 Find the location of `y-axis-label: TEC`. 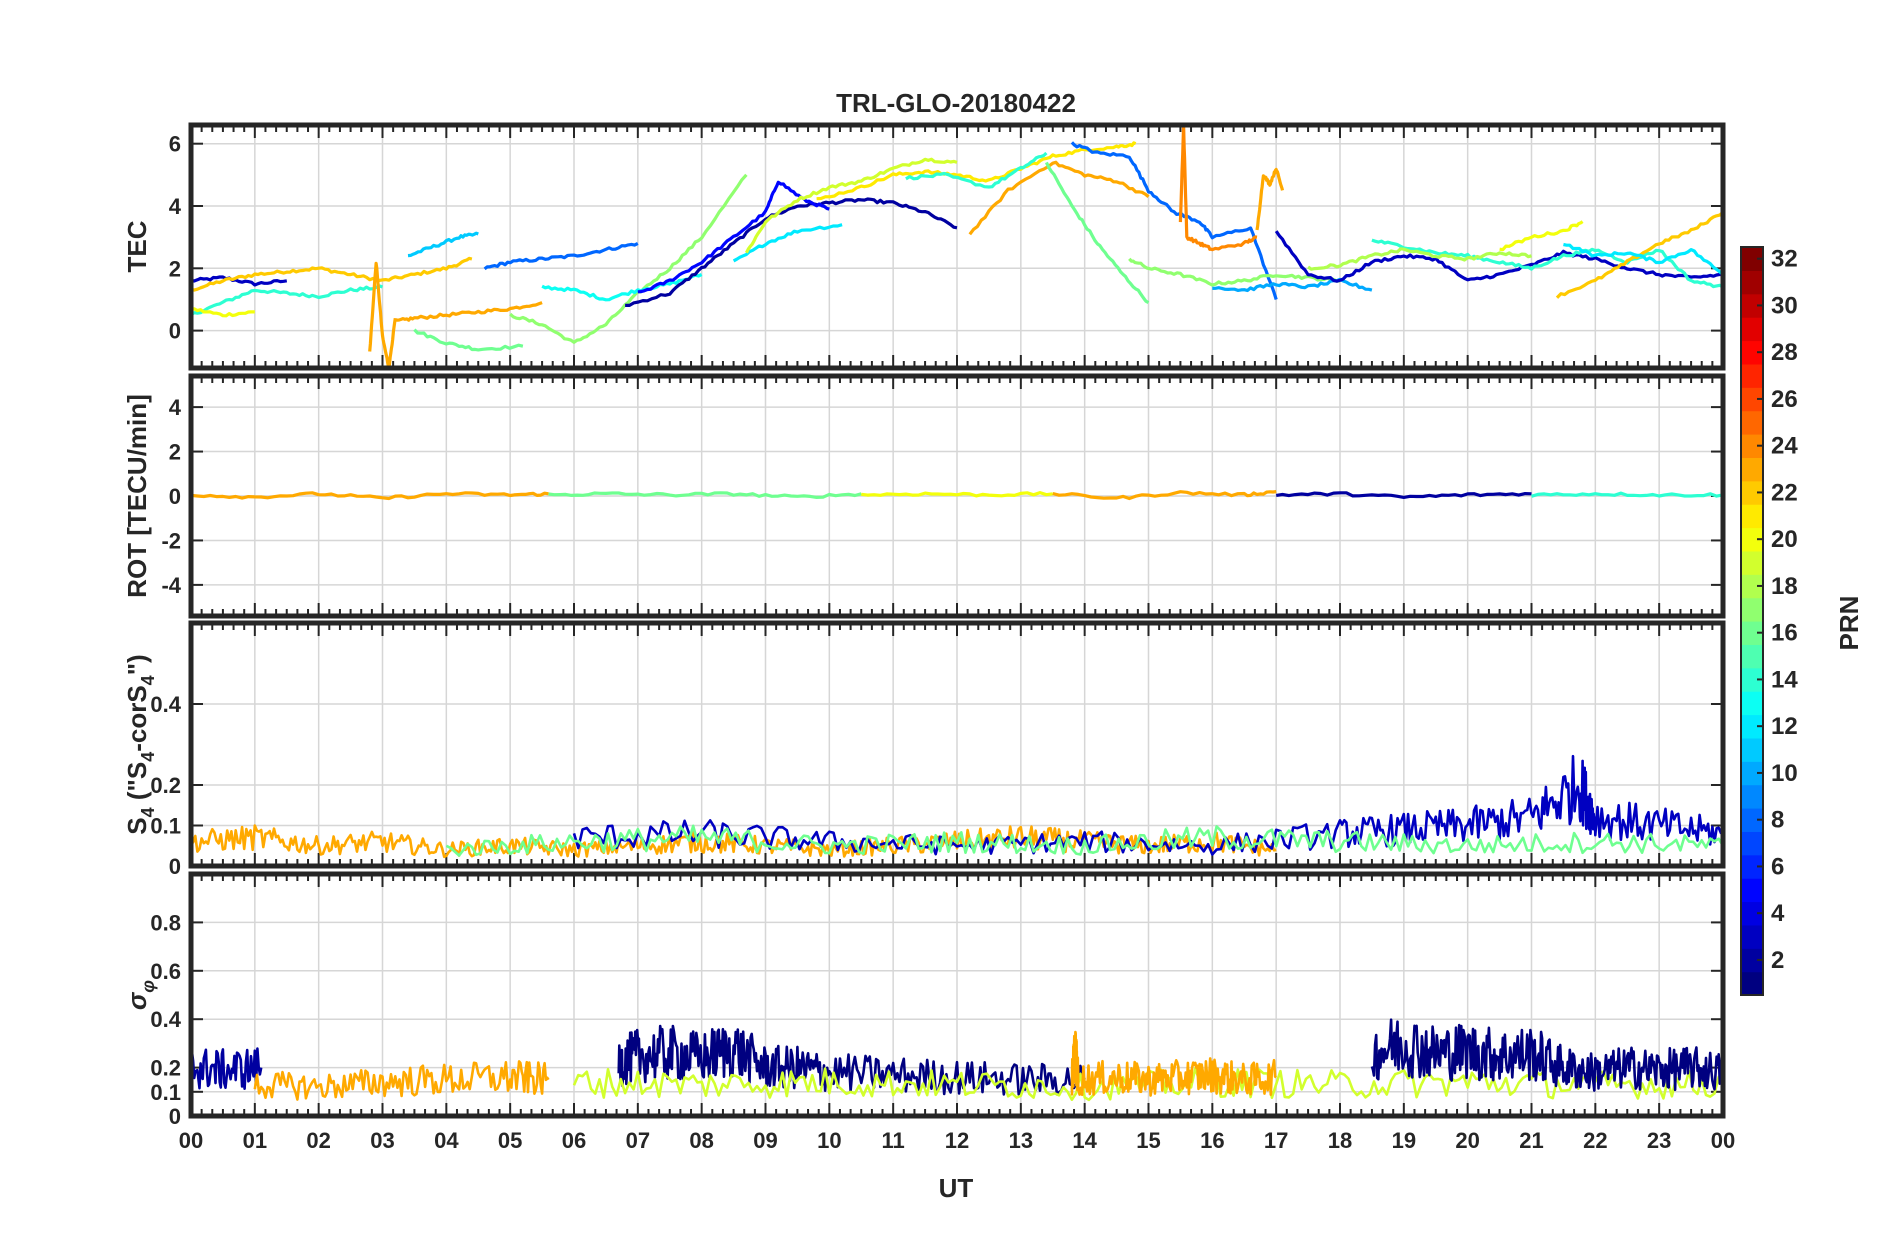

y-axis-label: TEC is located at coordinates (137, 246).